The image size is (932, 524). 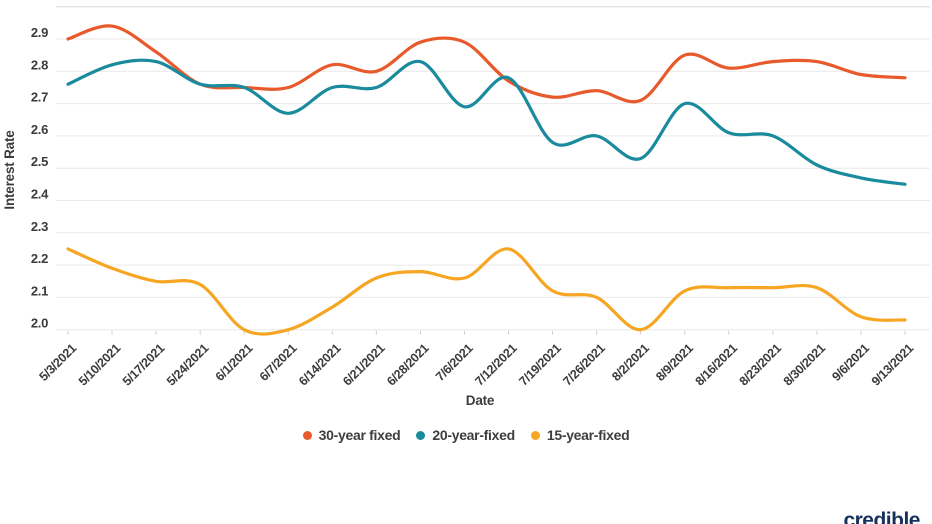 What do you see at coordinates (40, 178) in the screenshot?
I see `y-axis-tick-labels: 2.0 2.1 2.2 2.3 2.4 2.5 2.6 2.7 2.8 2.9` at bounding box center [40, 178].